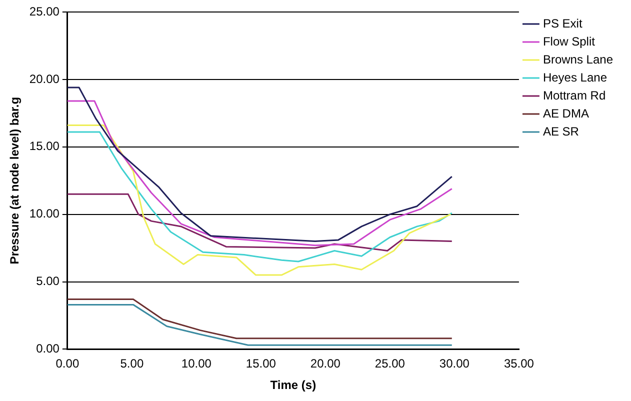 Image resolution: width=631 pixels, height=401 pixels. I want to click on x-tick-label: 35.00, so click(519, 363).